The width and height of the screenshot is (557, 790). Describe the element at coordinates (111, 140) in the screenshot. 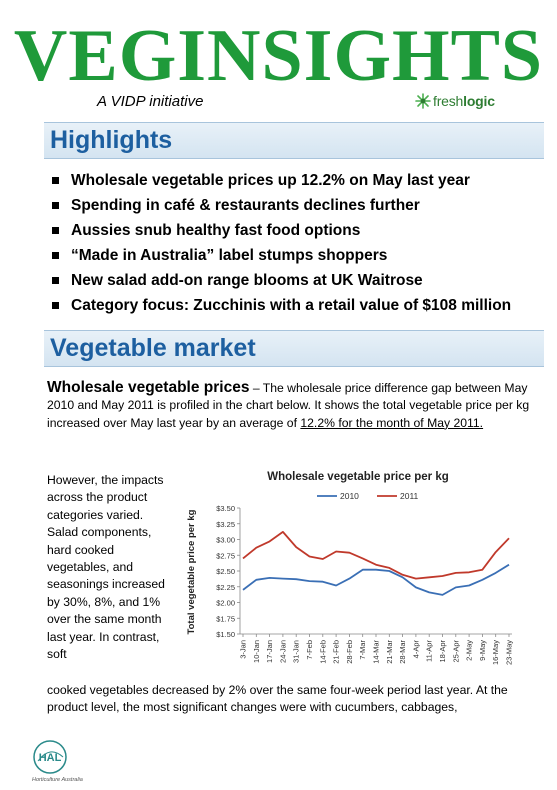

I see `highlights-heading: Highlights` at that location.